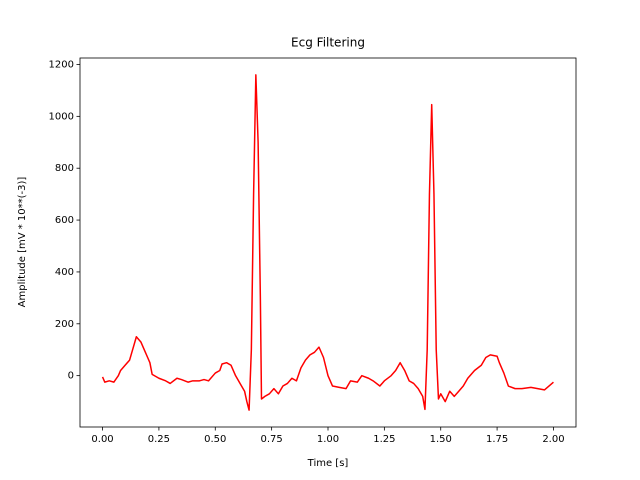 The width and height of the screenshot is (640, 480). What do you see at coordinates (215, 439) in the screenshot?
I see `x-tick-label: 0.50` at bounding box center [215, 439].